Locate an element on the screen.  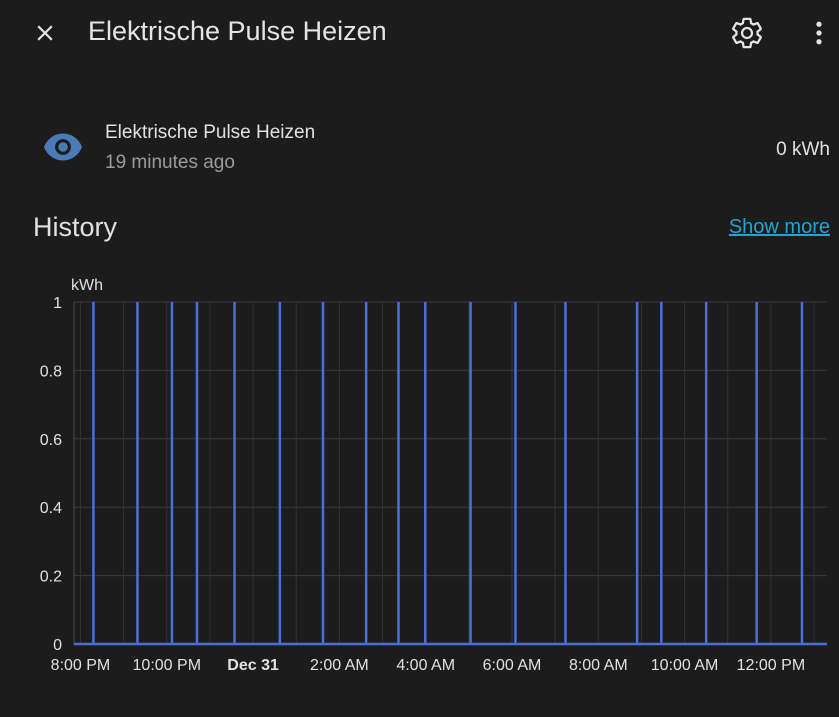
y-axis-label: kWh is located at coordinates (87, 285).